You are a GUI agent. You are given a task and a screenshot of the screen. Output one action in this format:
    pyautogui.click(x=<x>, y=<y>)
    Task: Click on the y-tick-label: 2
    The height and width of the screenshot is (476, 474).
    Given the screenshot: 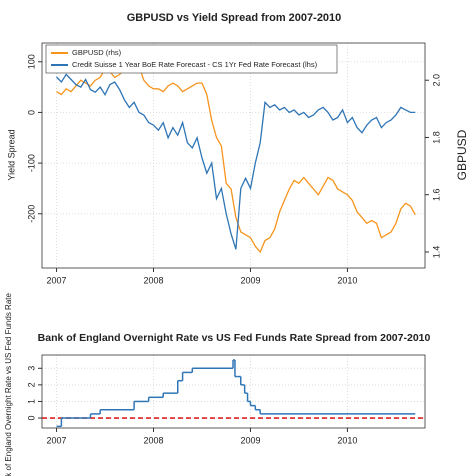 What is the action you would take?
    pyautogui.click(x=31, y=384)
    